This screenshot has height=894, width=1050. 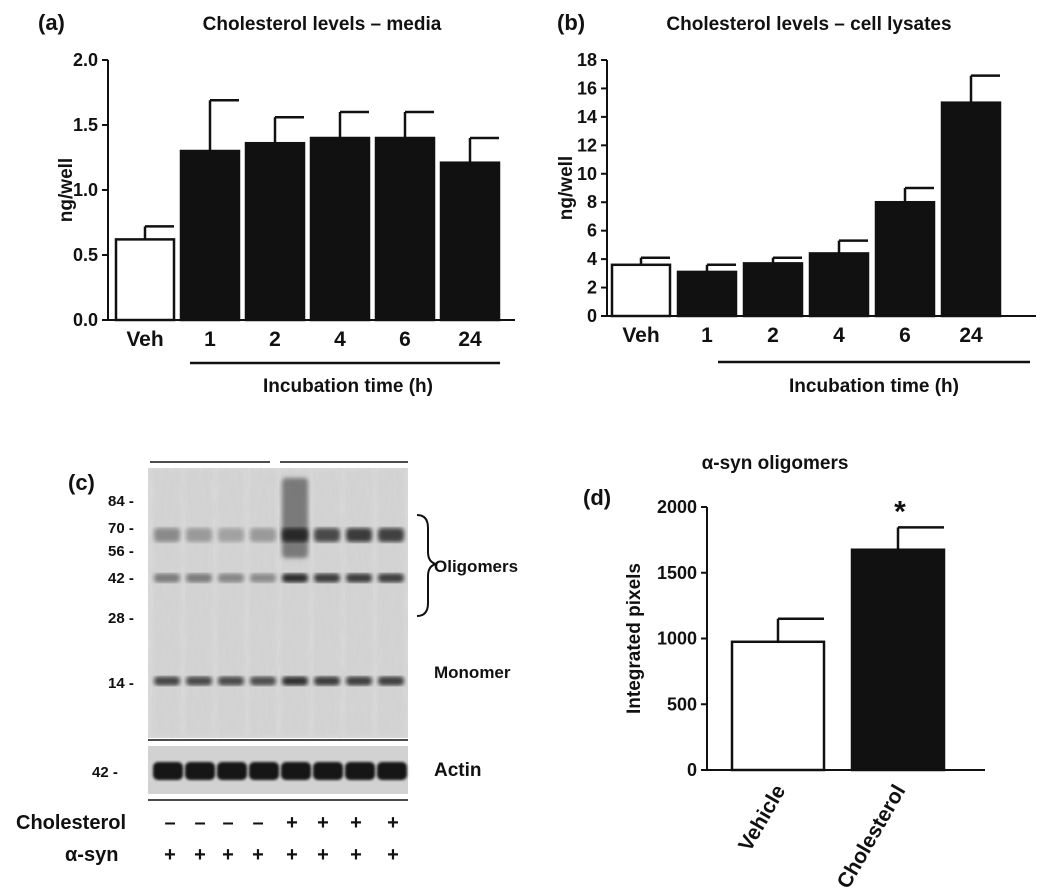 I want to click on panel-label-d: (d), so click(x=597, y=497).